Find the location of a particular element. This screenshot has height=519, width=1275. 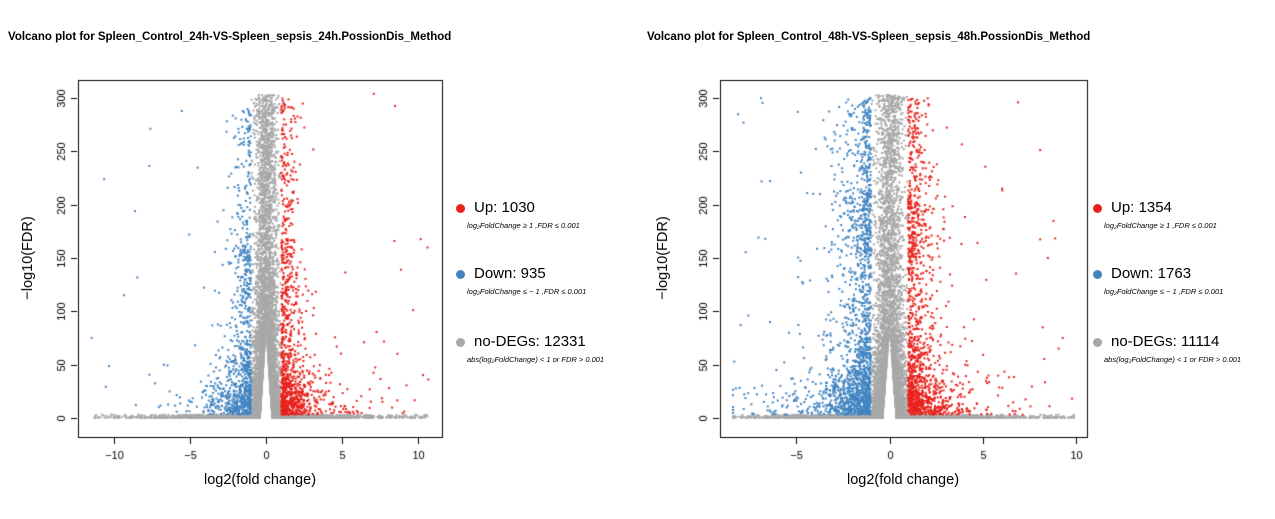

nodegs-legend-label: no-DEGs: 12331 is located at coordinates (530, 341).